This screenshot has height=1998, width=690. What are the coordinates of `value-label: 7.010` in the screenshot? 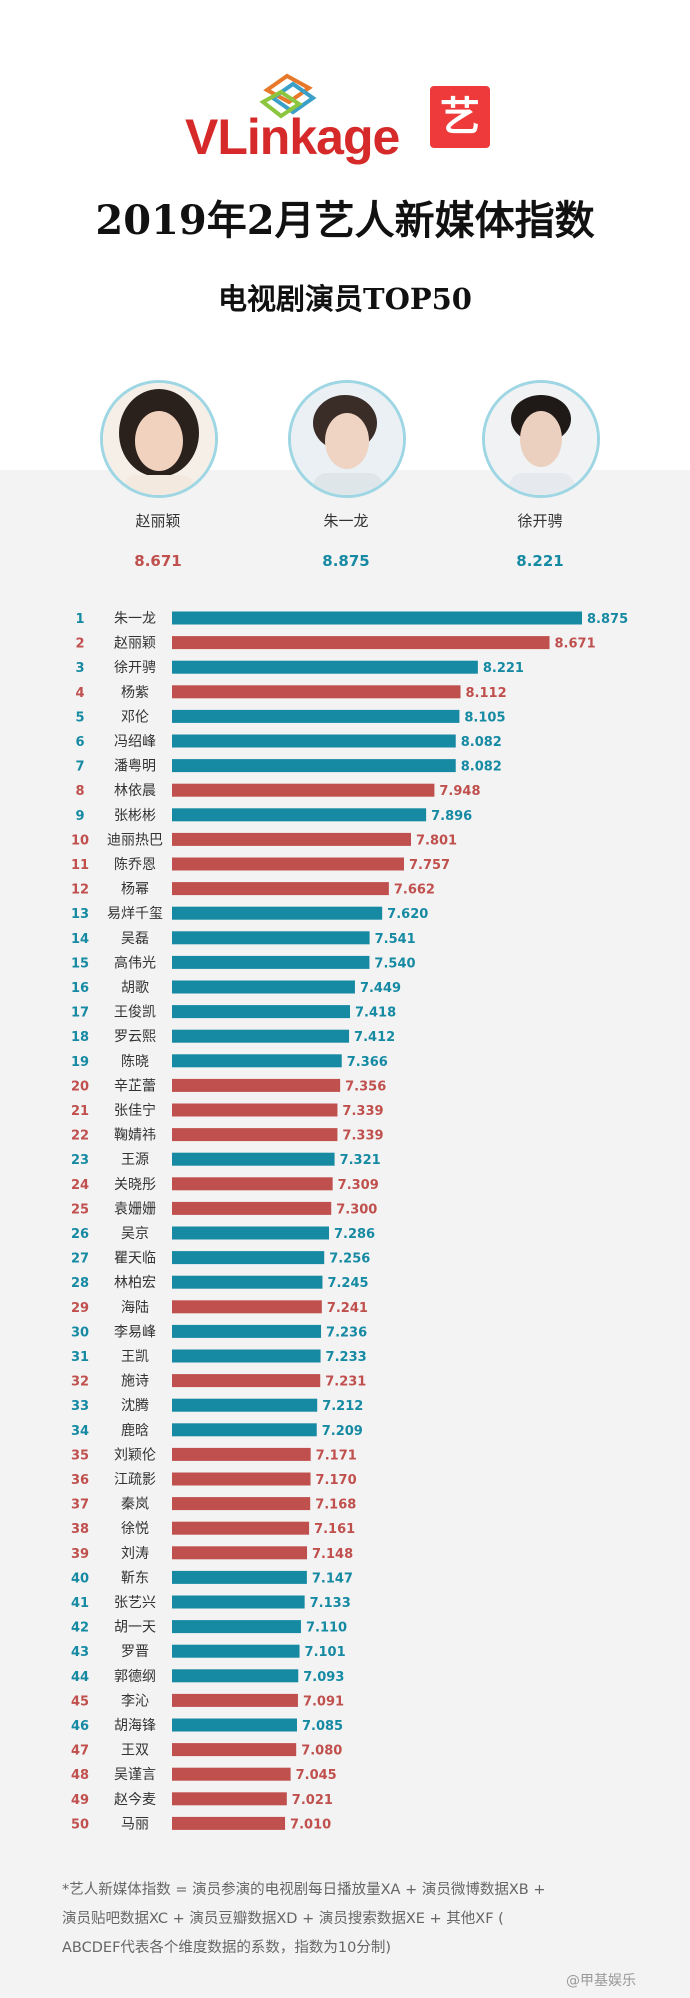 It's located at (310, 1823).